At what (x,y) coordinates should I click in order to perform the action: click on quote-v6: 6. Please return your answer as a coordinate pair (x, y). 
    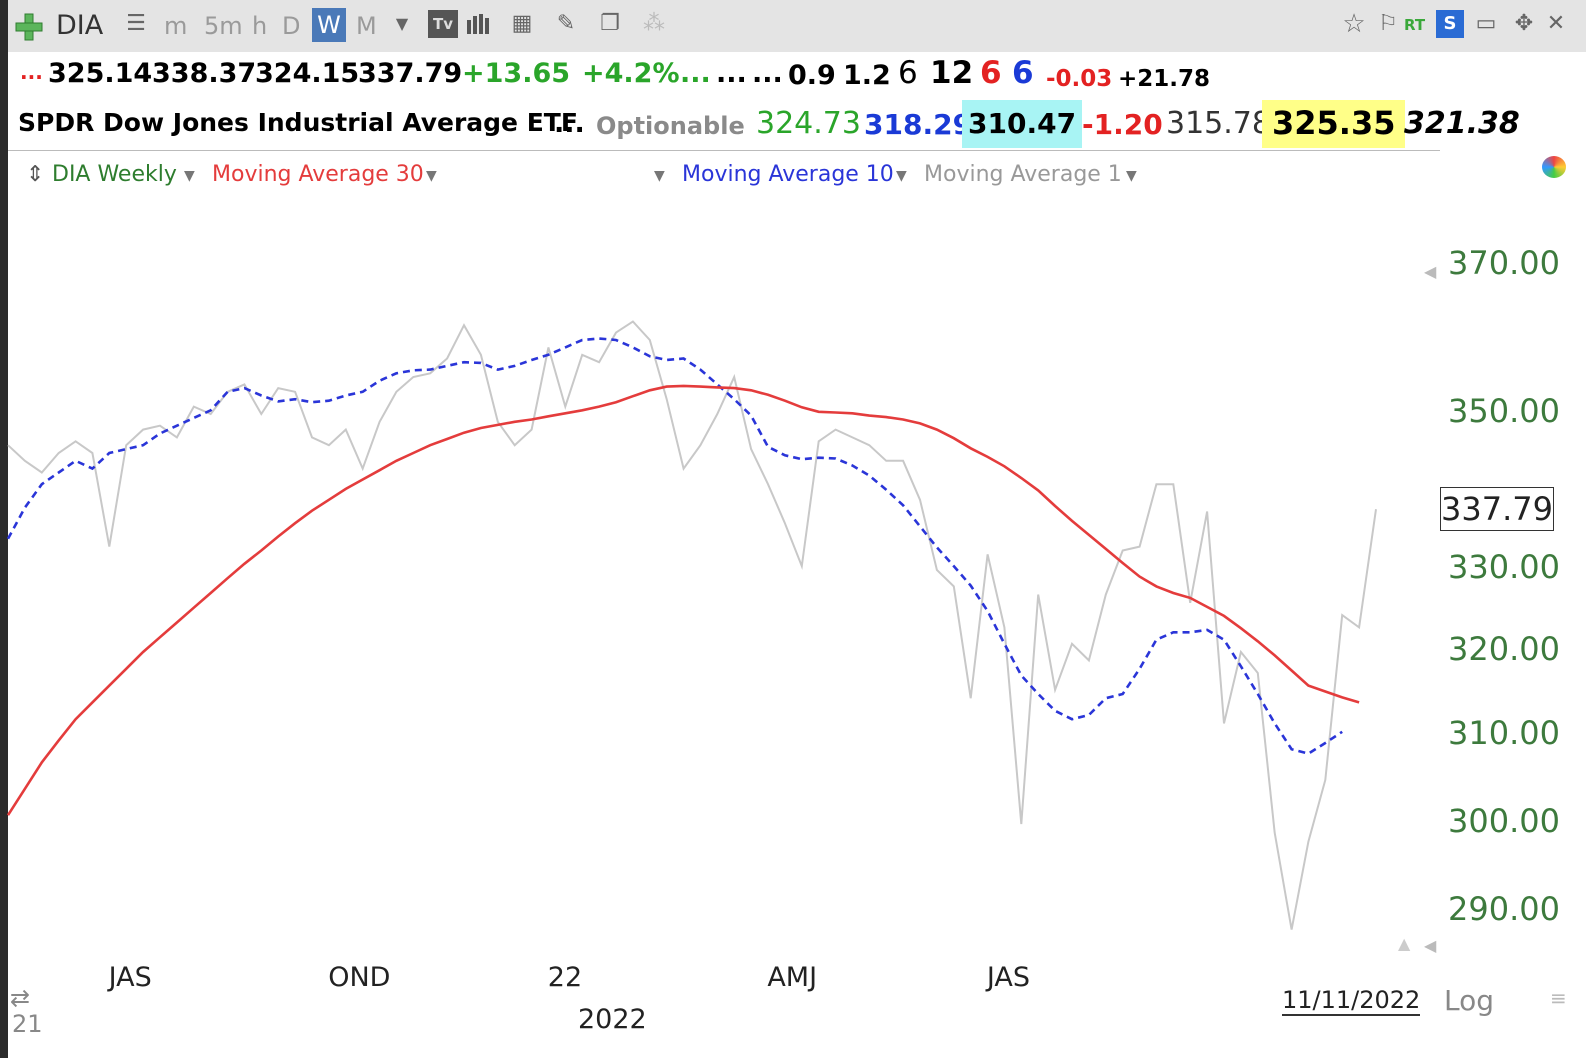
    Looking at the image, I should click on (1023, 73).